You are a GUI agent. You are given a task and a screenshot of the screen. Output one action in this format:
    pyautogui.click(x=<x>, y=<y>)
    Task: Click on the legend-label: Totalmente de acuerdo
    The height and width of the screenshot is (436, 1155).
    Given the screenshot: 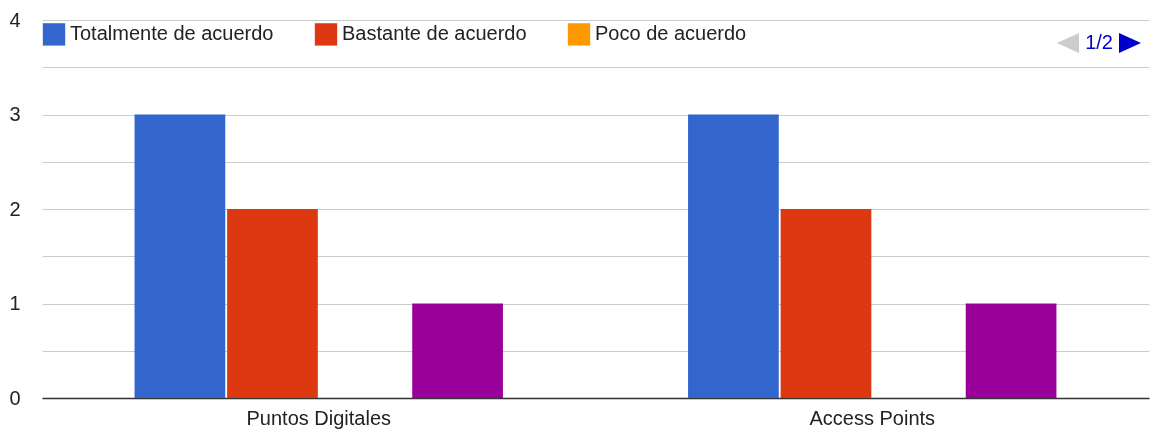 What is the action you would take?
    pyautogui.click(x=172, y=33)
    